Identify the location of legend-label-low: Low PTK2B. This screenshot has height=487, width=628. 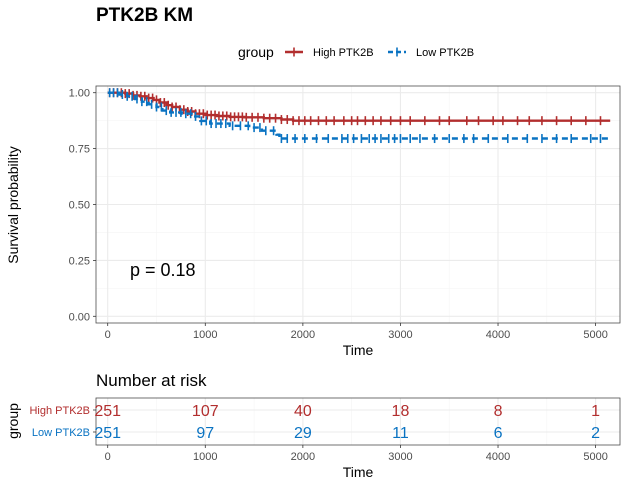
(445, 53).